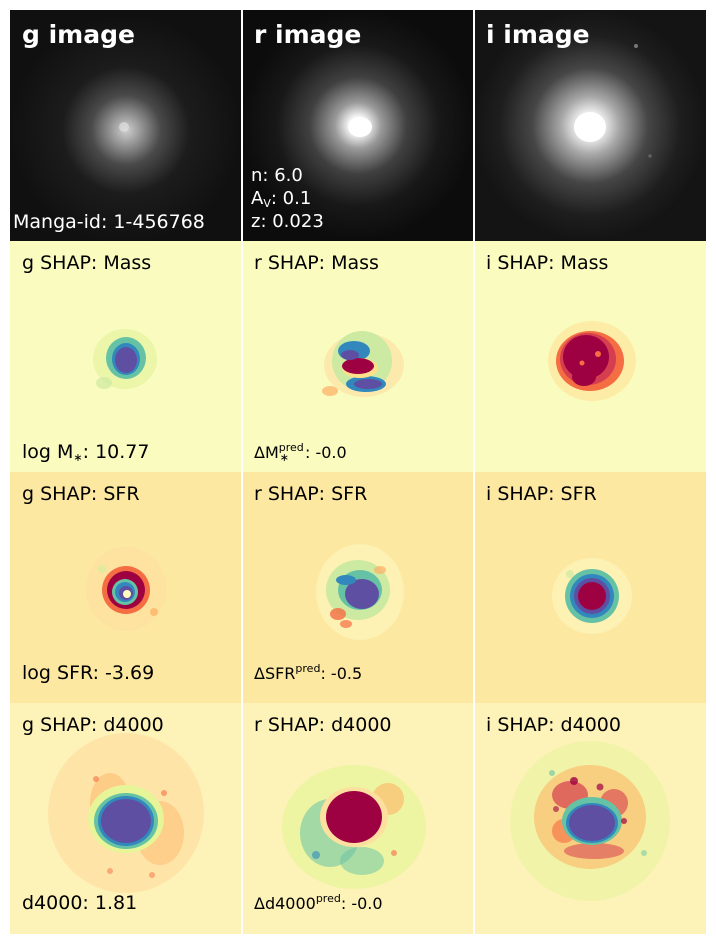 The height and width of the screenshot is (944, 716). Describe the element at coordinates (308, 34) in the screenshot. I see `r-image-title: r image` at that location.